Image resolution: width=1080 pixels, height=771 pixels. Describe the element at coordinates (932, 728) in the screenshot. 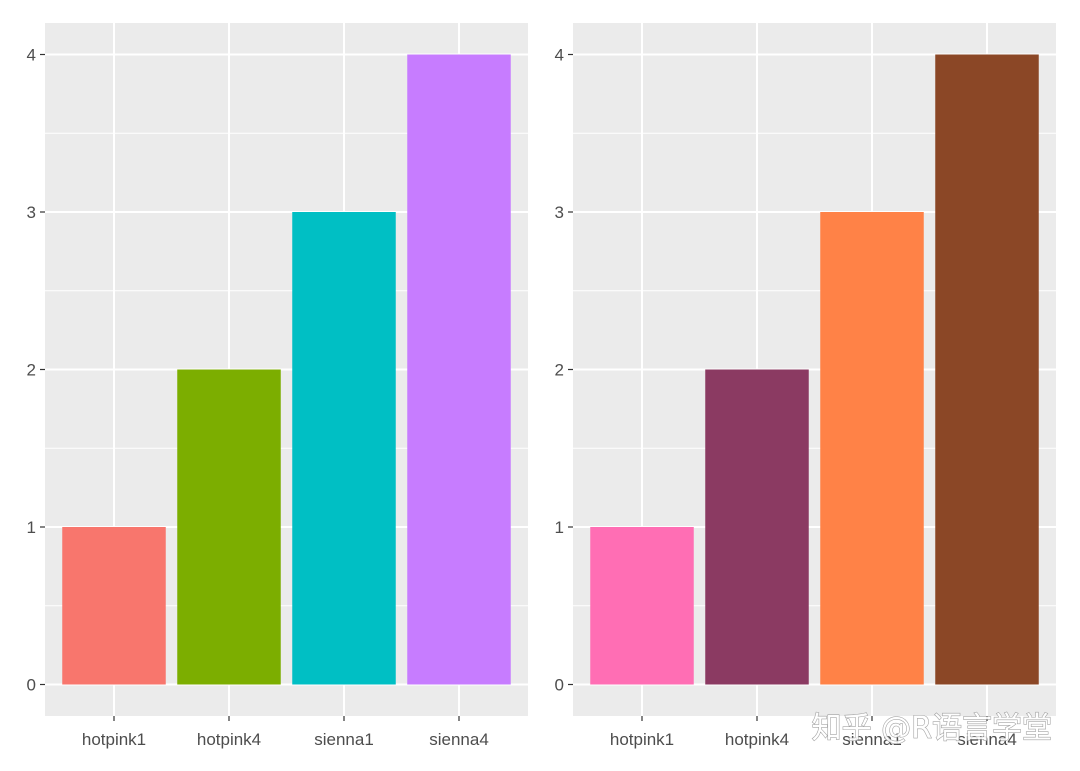

I see `watermark-text: 知乎 @R语言学堂` at that location.